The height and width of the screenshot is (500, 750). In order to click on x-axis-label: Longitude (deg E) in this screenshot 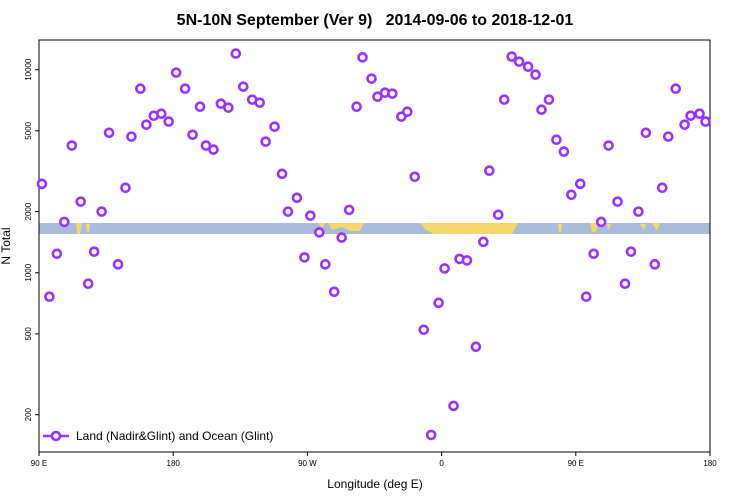, I will do `click(374, 484)`.